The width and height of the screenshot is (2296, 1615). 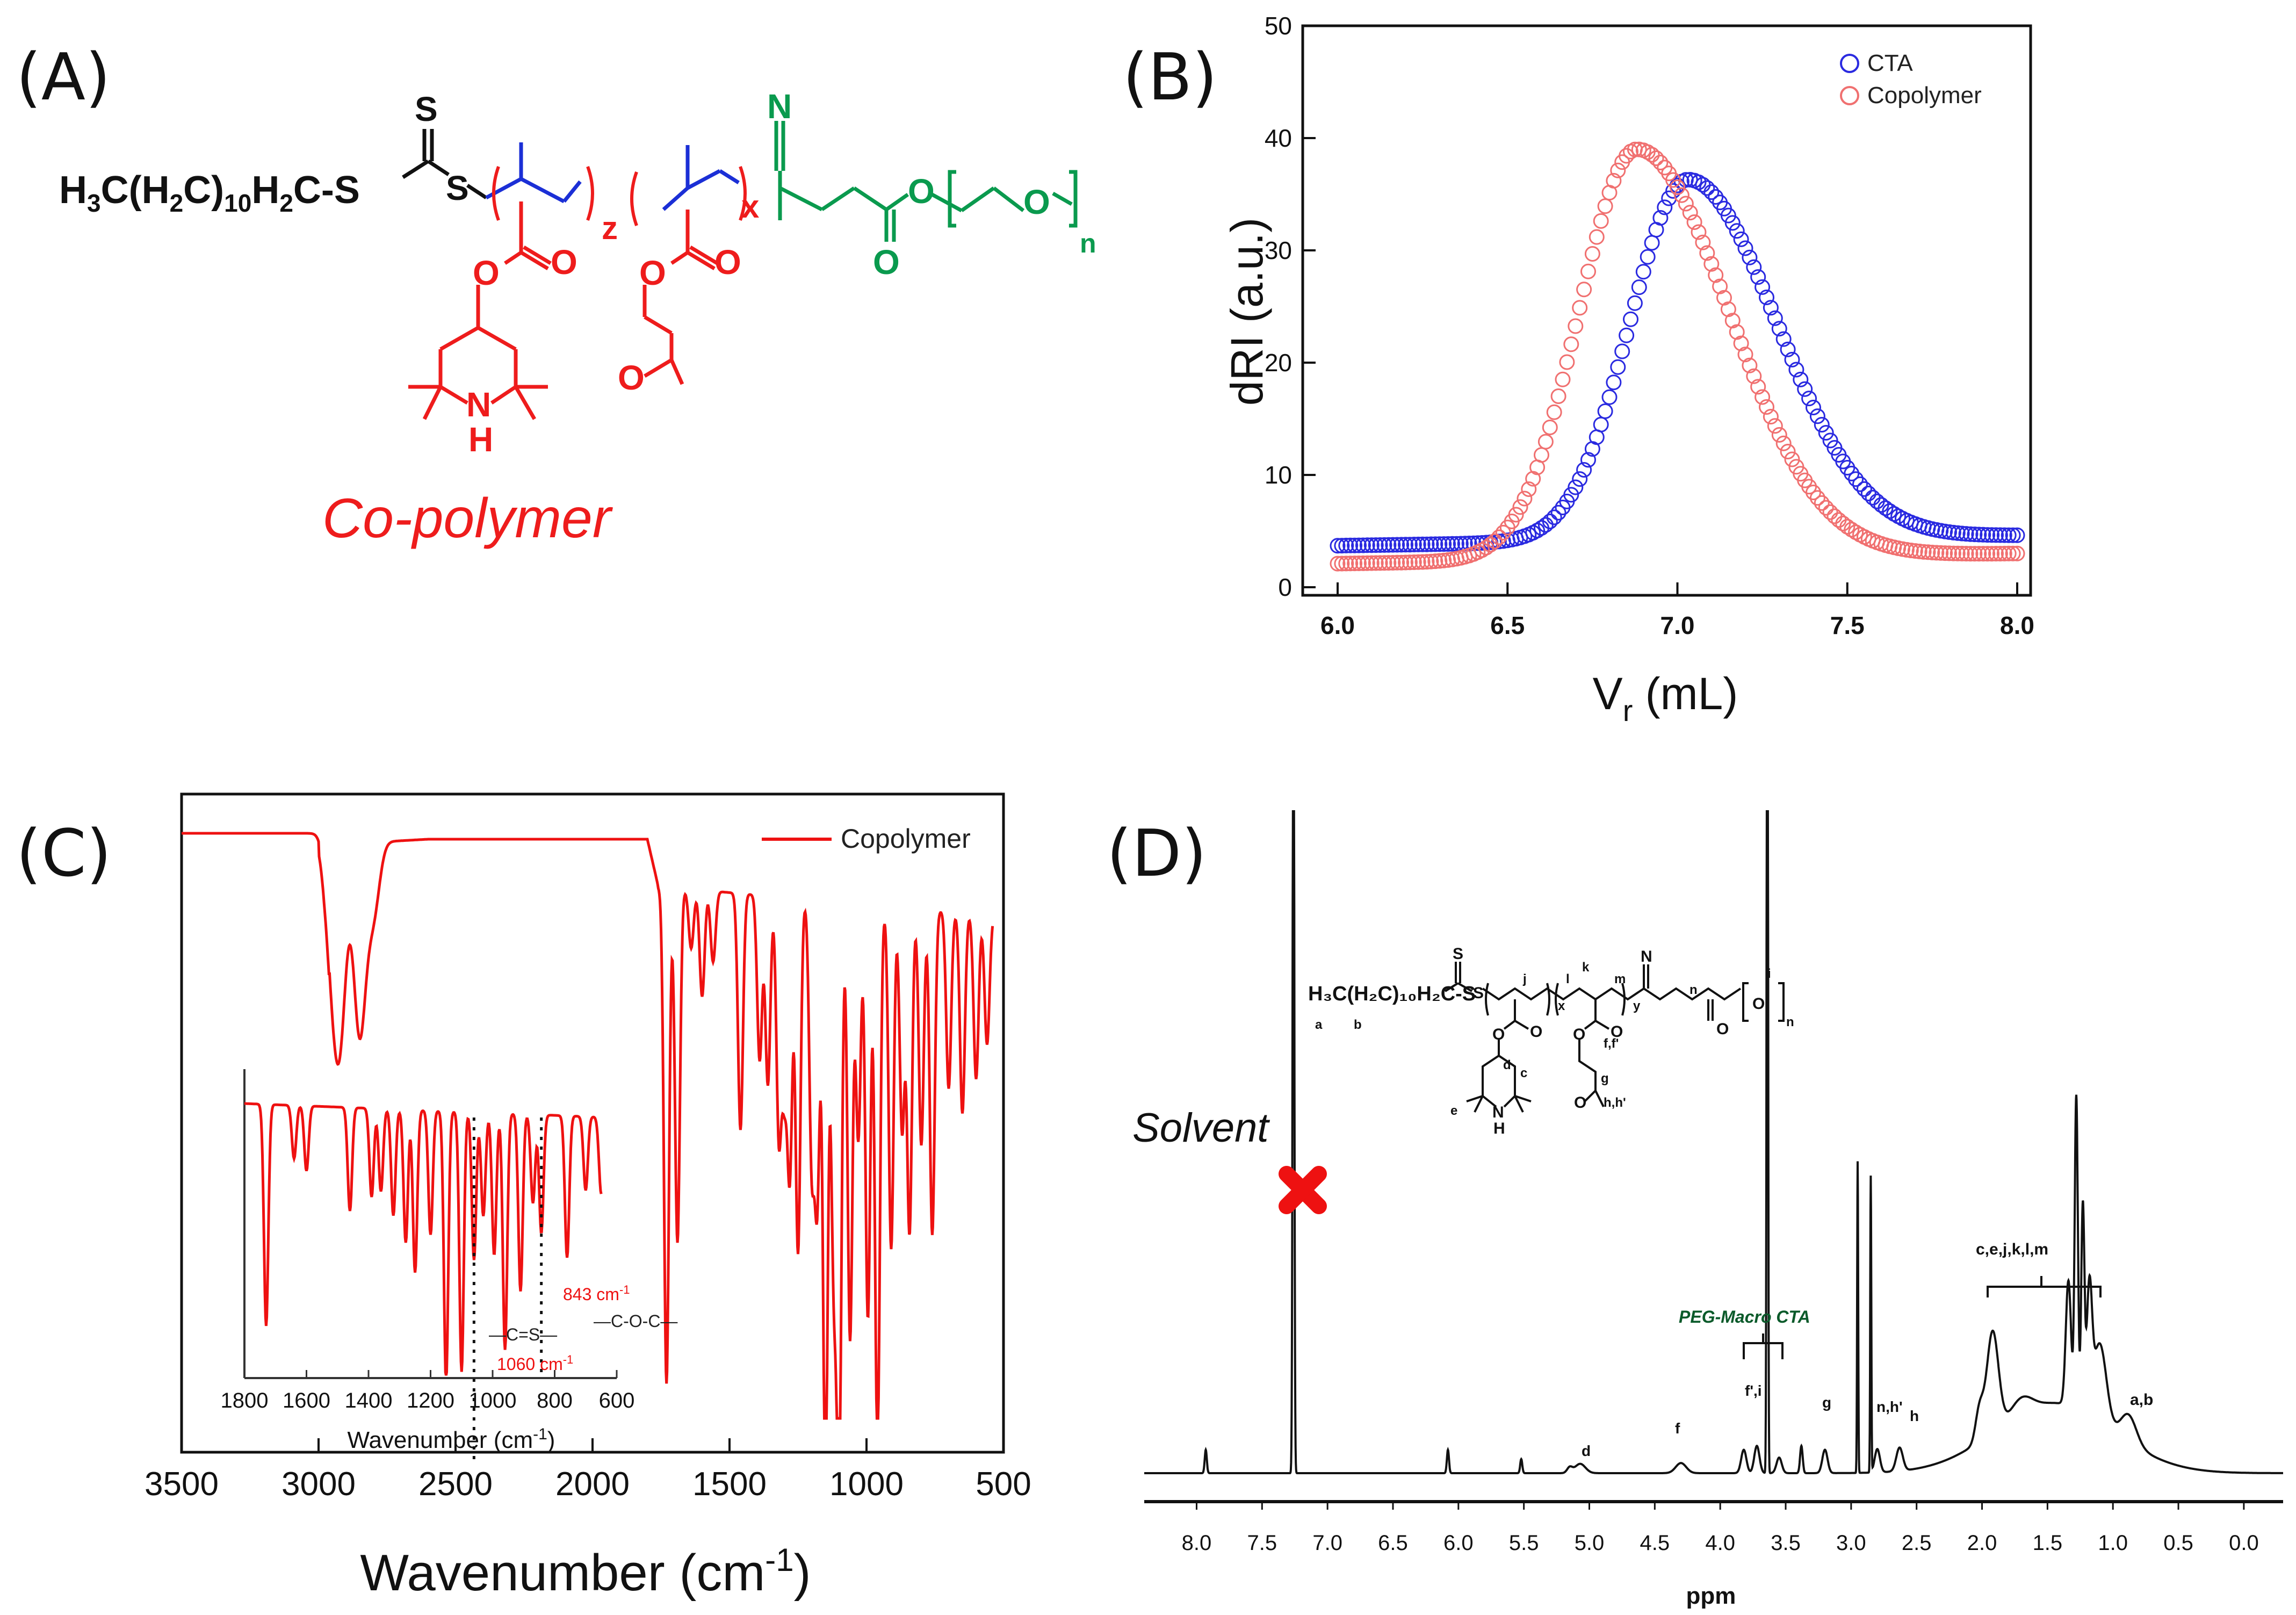 I want to click on x-tick-label: 2.0, so click(x=1982, y=1543).